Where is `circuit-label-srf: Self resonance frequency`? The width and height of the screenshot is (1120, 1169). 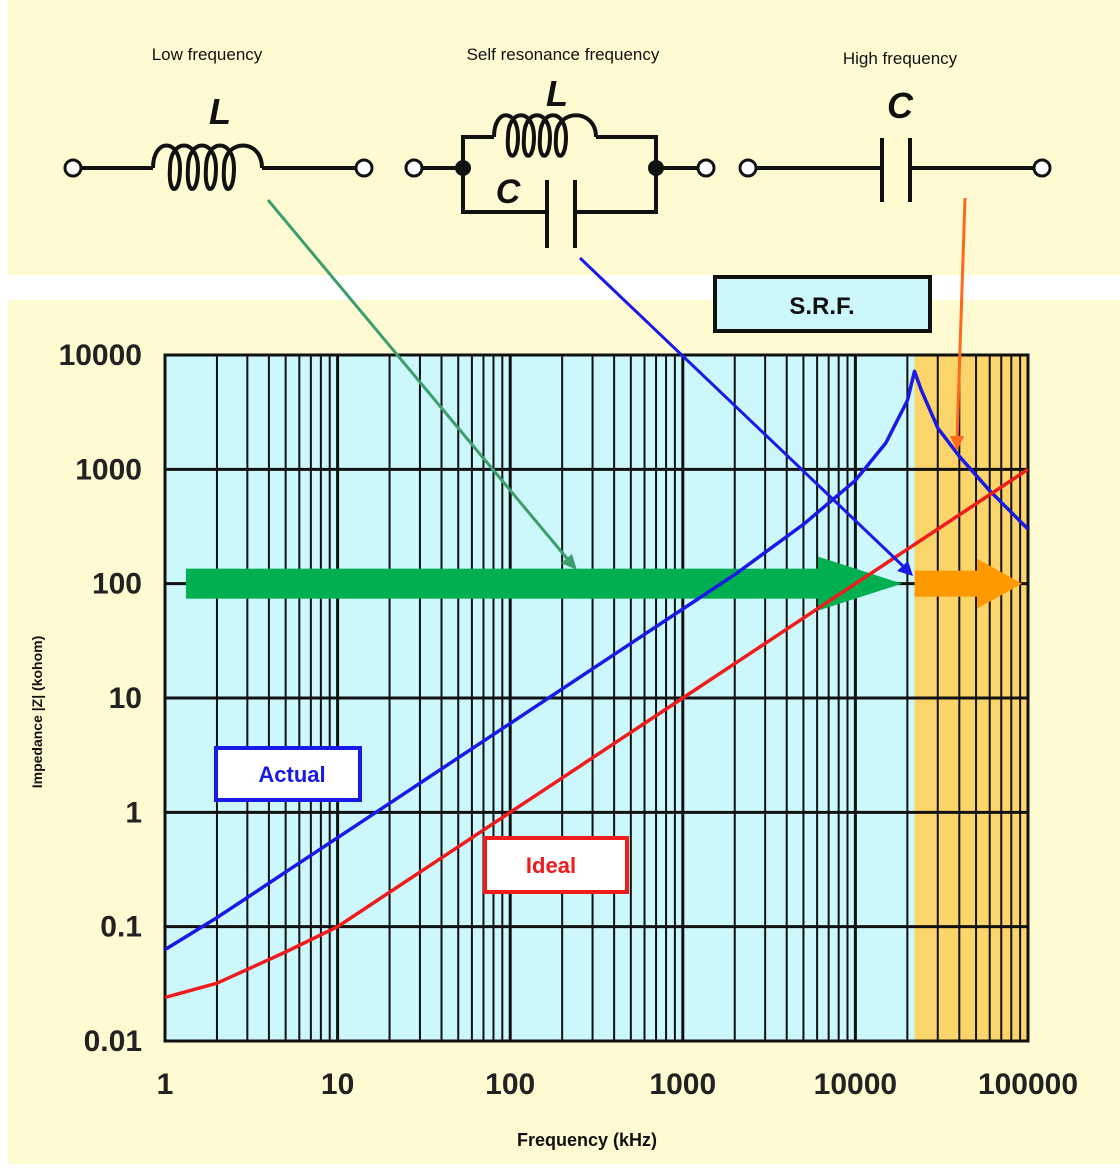 circuit-label-srf: Self resonance frequency is located at coordinates (563, 54).